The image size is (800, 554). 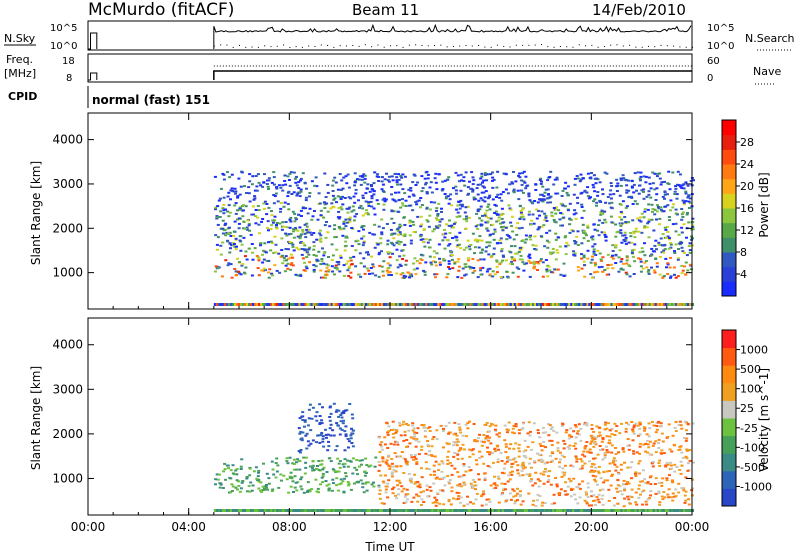 What do you see at coordinates (729, 128) in the screenshot?
I see `power-colorbar-swatch` at bounding box center [729, 128].